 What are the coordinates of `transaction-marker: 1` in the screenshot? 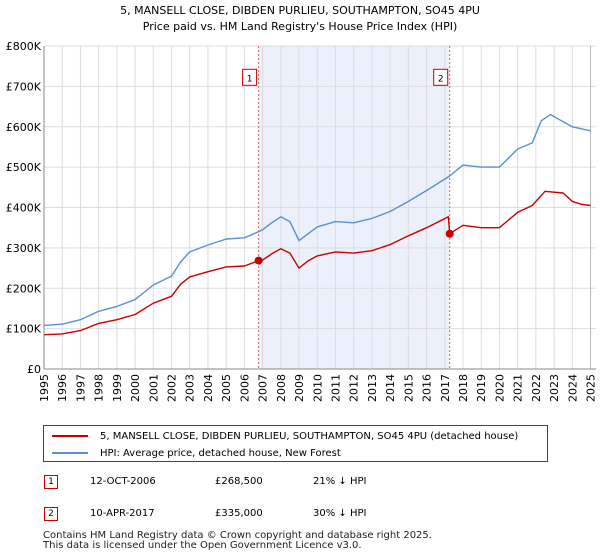 It's located at (51, 482).